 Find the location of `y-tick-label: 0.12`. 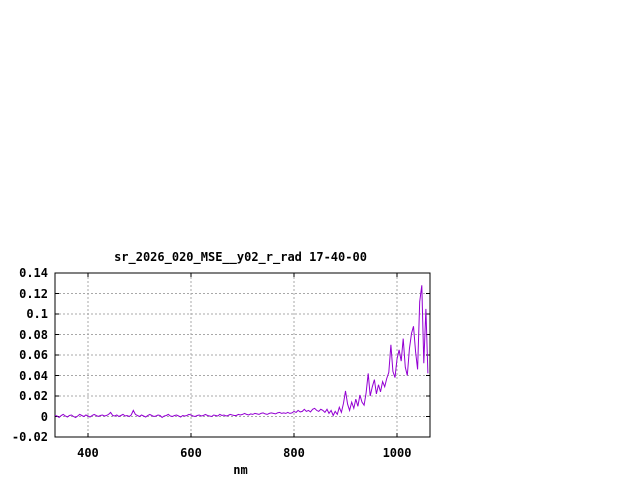

y-tick-label: 0.12 is located at coordinates (33, 293).